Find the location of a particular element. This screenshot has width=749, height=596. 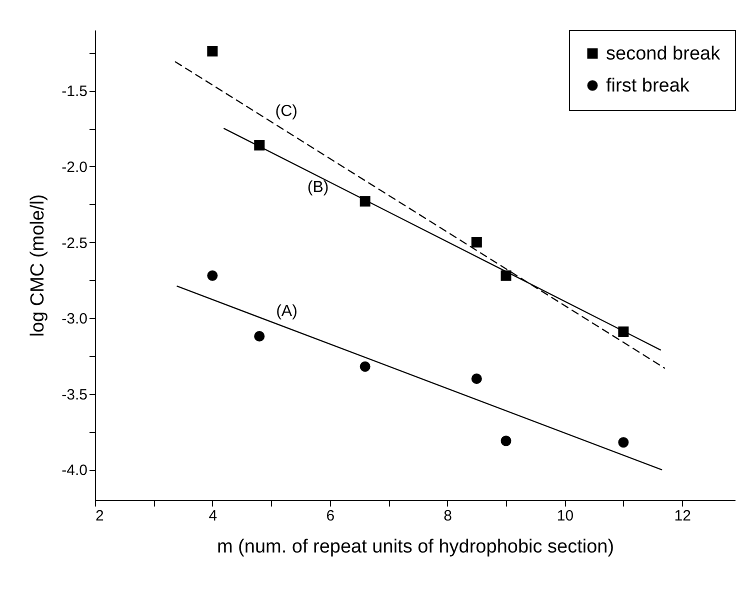

legend-label: first break is located at coordinates (648, 86).